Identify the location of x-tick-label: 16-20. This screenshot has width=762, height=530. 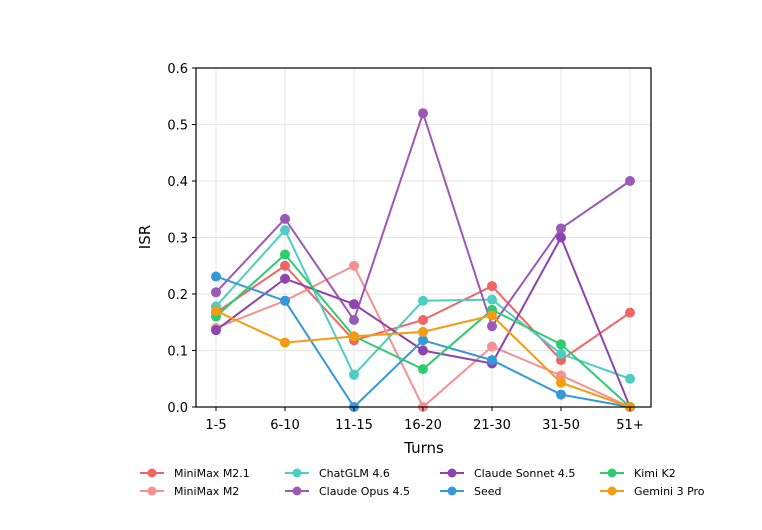
(423, 425).